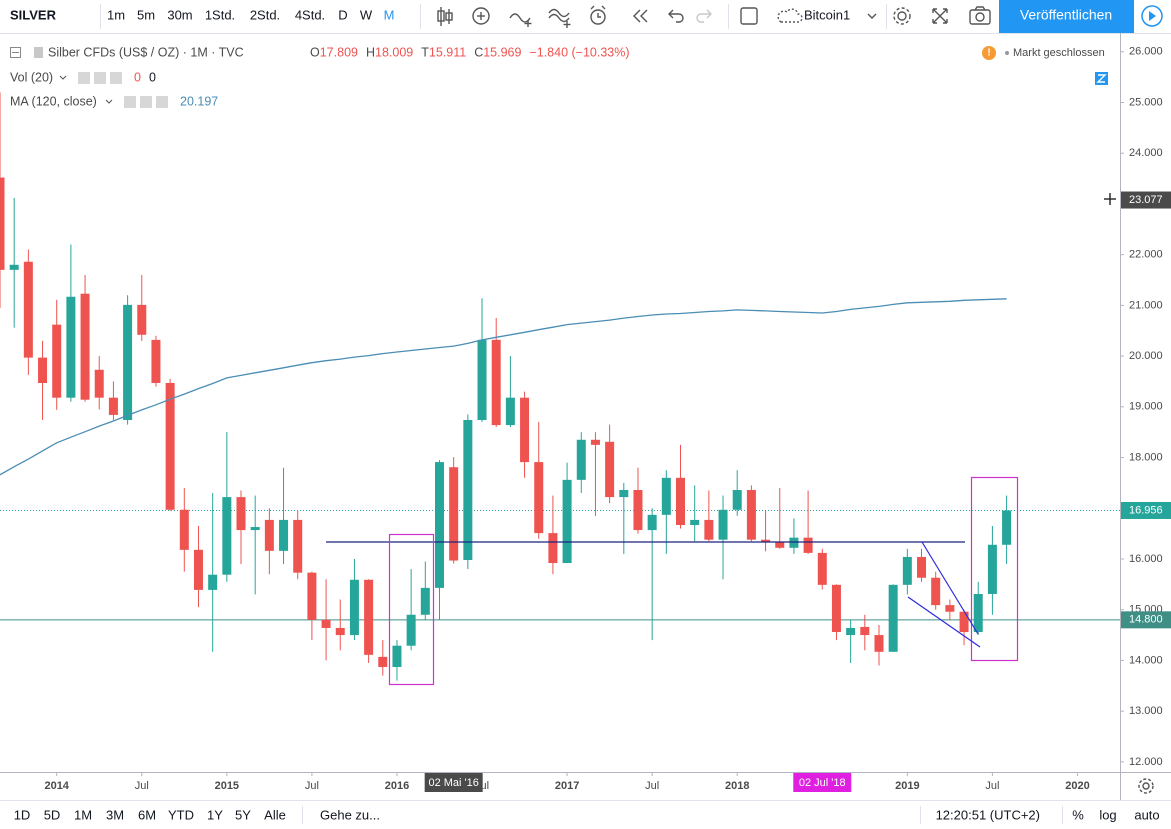 This screenshot has width=1171, height=829. Describe the element at coordinates (342, 14) in the screenshot. I see `interval-button: D` at that location.